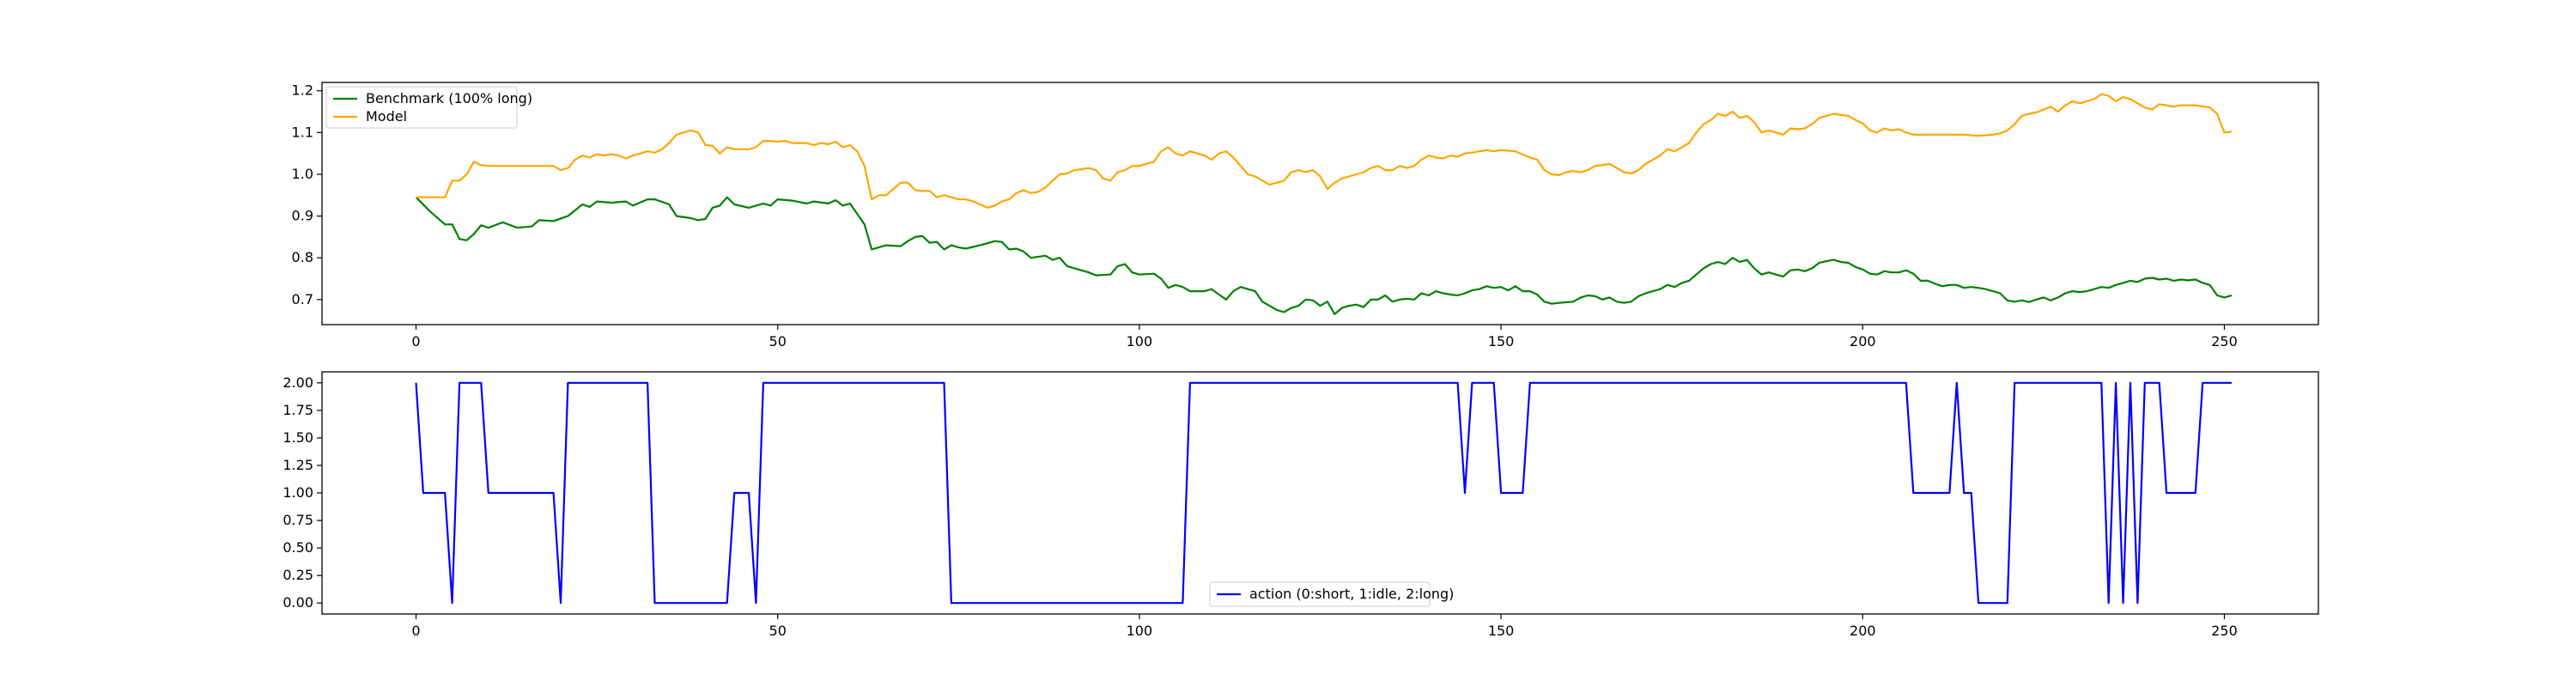  What do you see at coordinates (449, 98) in the screenshot?
I see `legend-label-benchmark: Benchmark (100% long)` at bounding box center [449, 98].